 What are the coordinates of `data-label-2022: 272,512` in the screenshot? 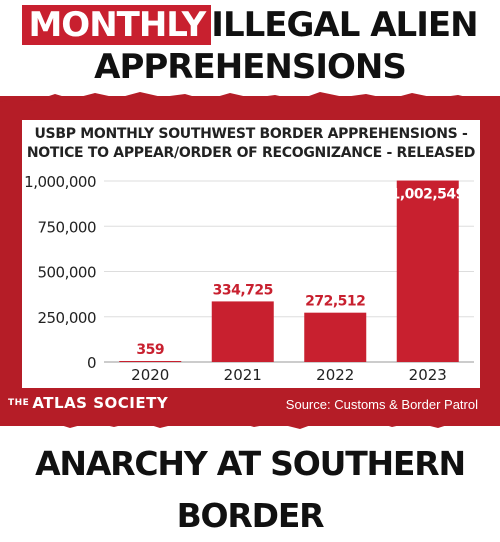 It's located at (335, 302).